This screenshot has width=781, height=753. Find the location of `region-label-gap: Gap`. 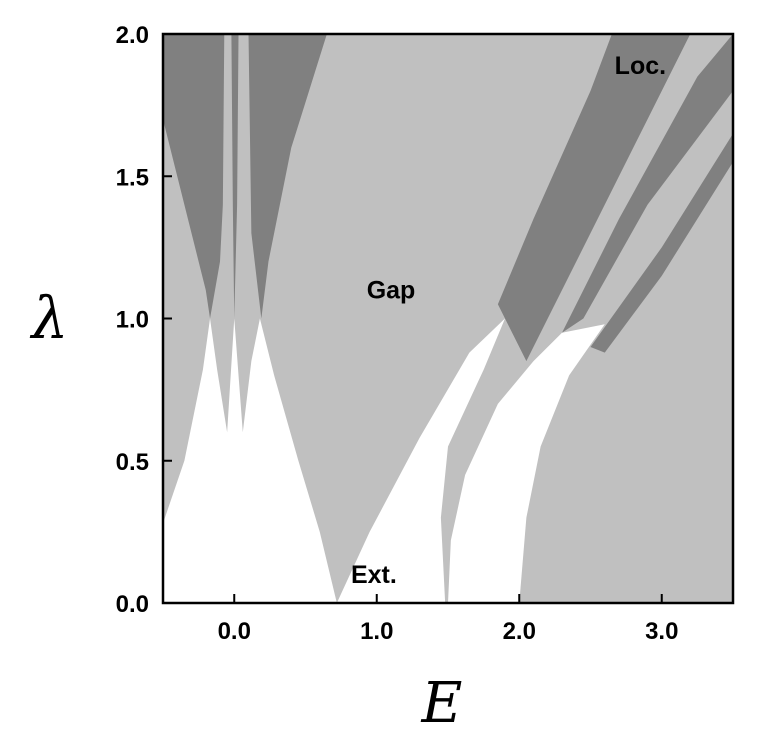

region-label-gap: Gap is located at coordinates (391, 291).